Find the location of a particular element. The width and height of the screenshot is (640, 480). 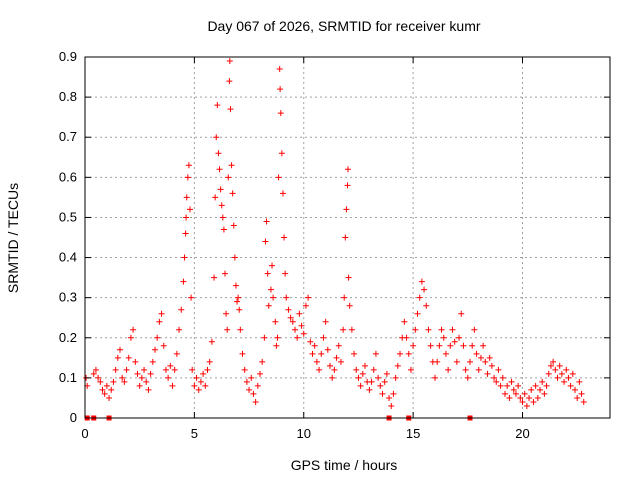

x-tick-label: 15 is located at coordinates (413, 433).